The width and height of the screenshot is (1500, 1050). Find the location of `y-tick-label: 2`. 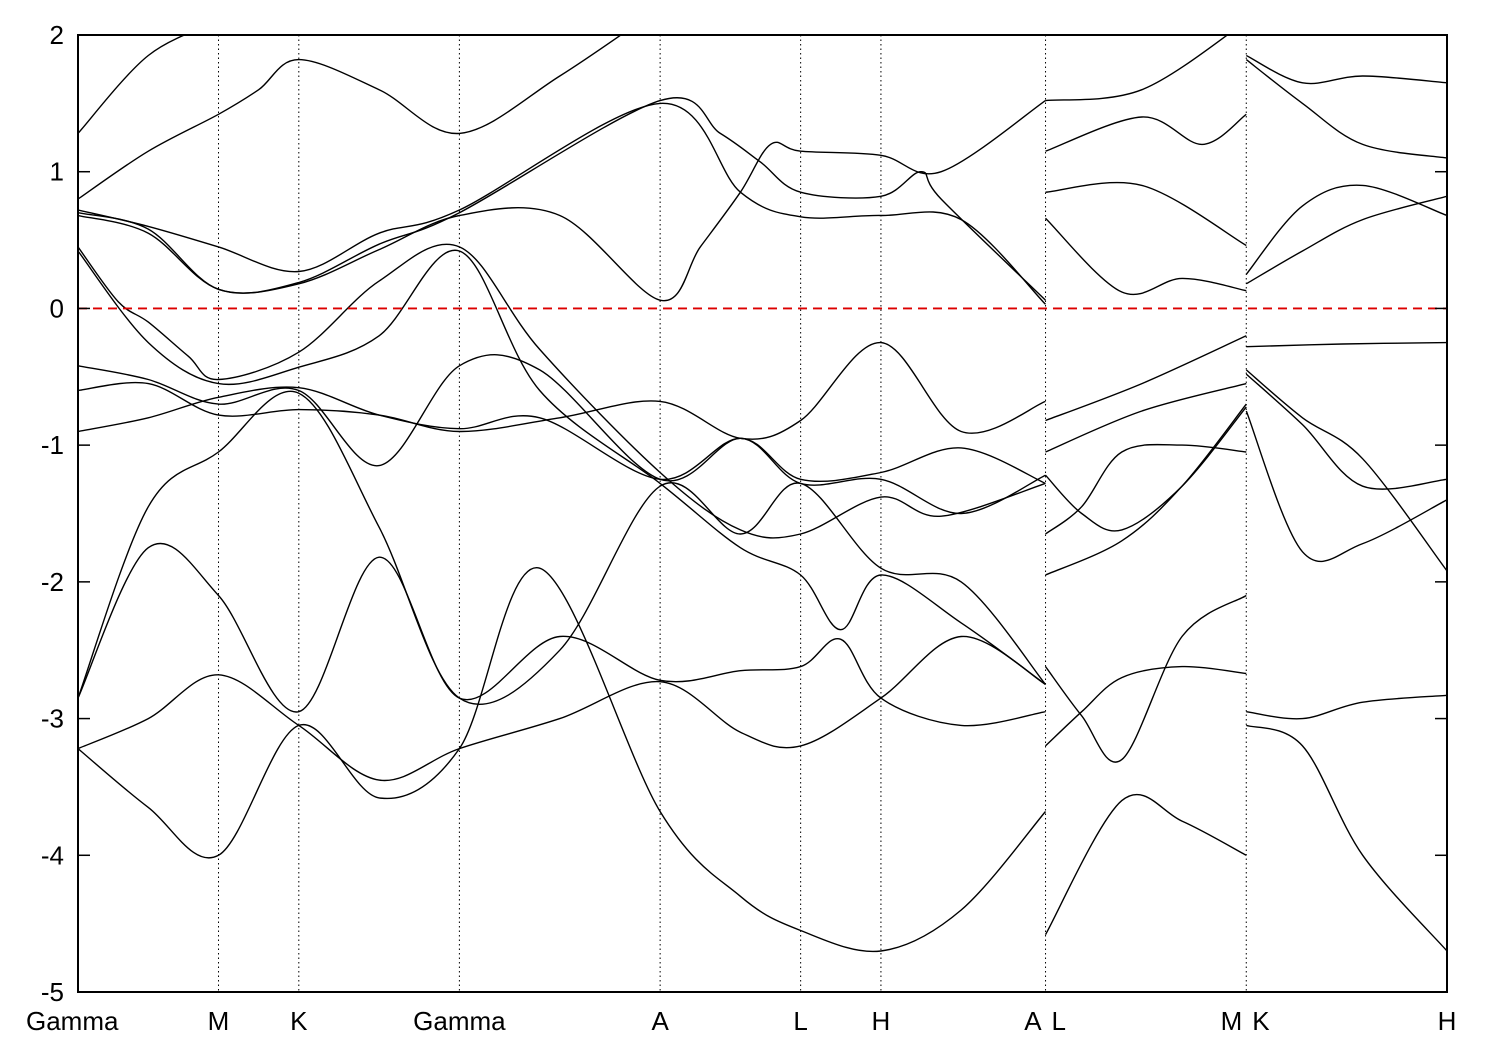

y-tick-label: 2 is located at coordinates (57, 35).